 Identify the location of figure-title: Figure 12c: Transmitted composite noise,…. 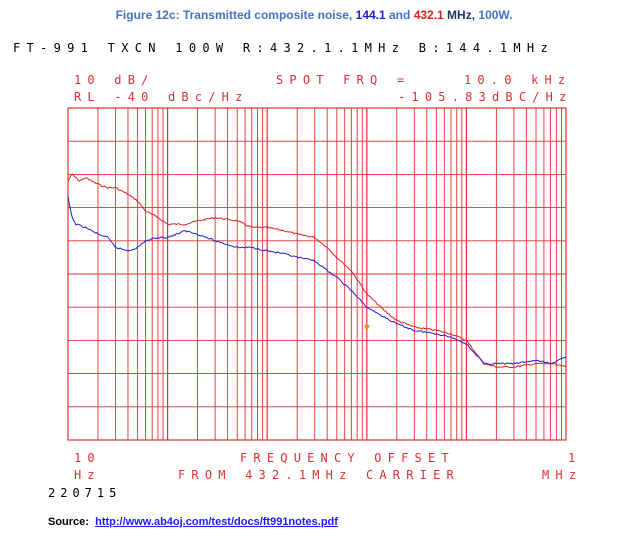
(314, 15).